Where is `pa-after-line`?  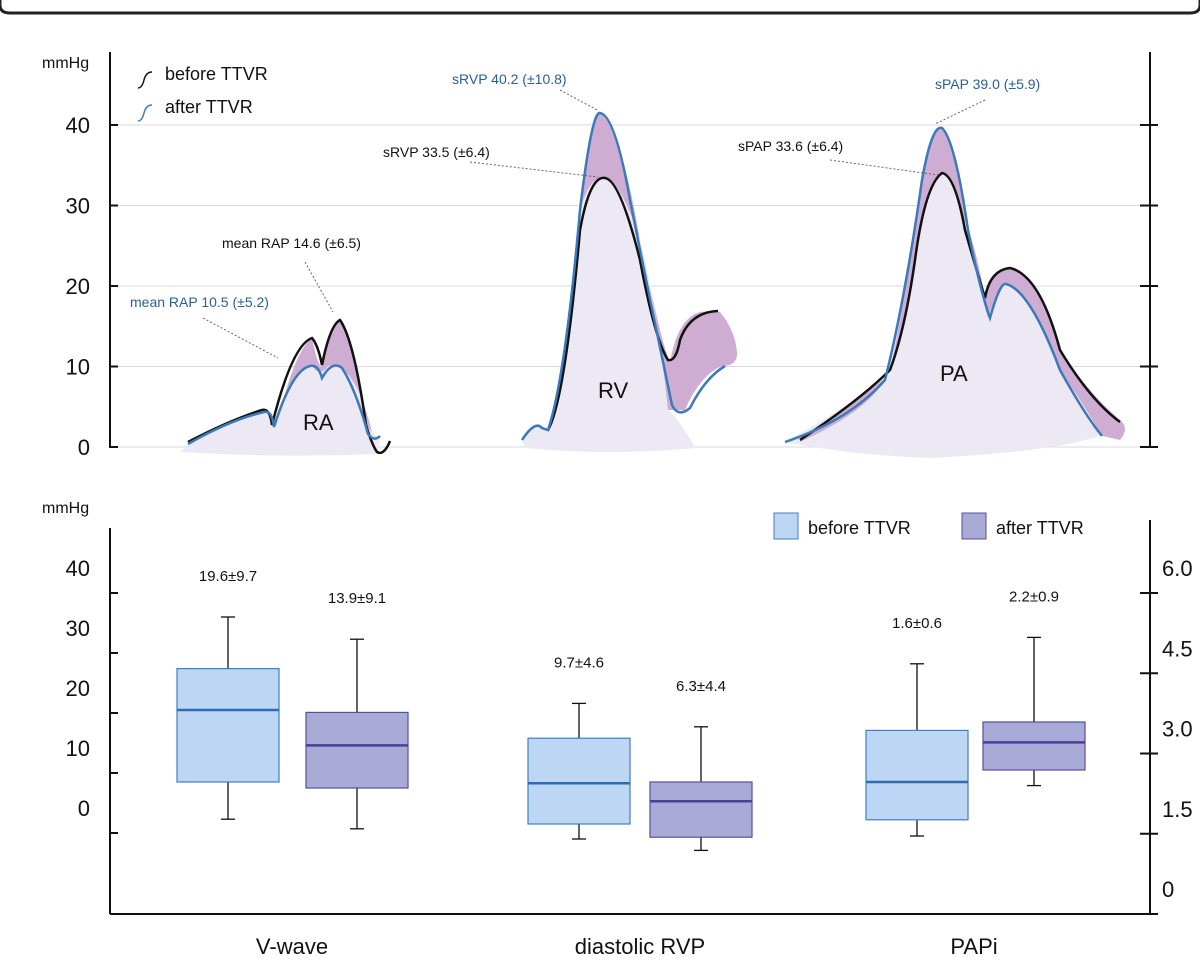
pa-after-line is located at coordinates (943, 285).